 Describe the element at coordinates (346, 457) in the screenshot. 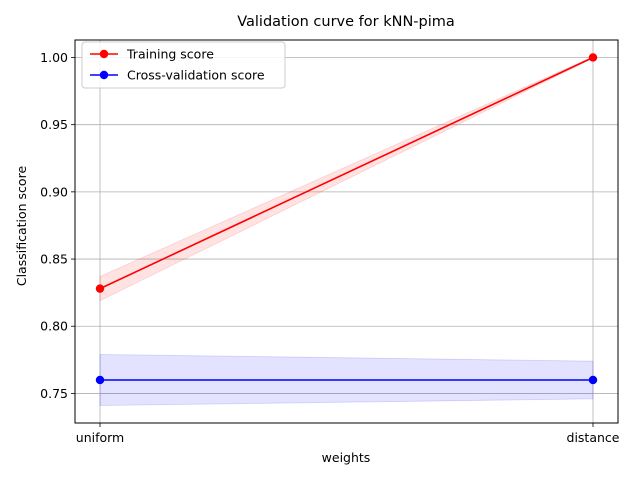

I see `x-axis-label: weights` at that location.